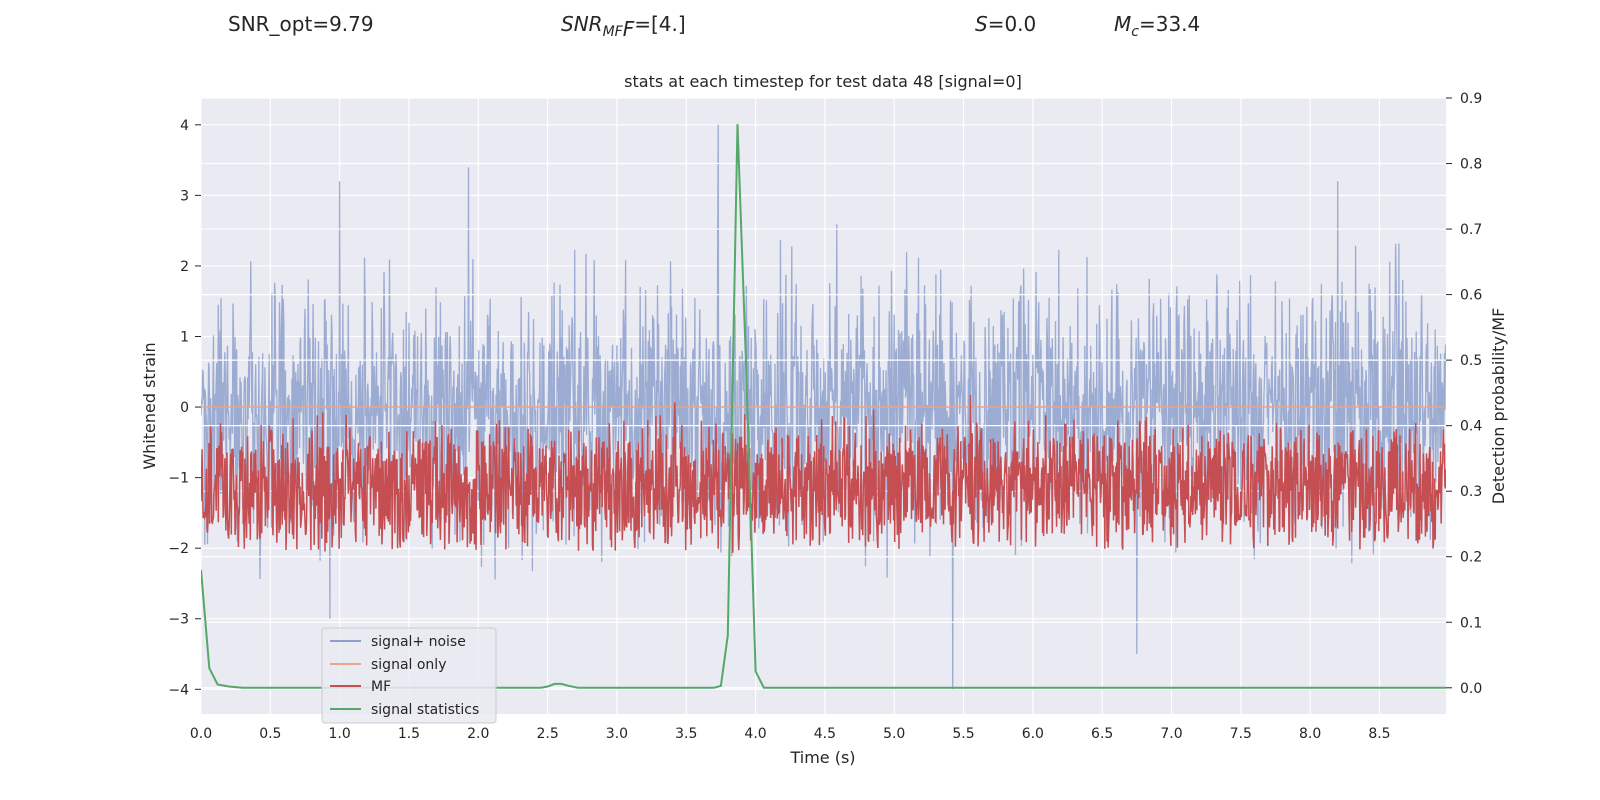  Describe the element at coordinates (1102, 734) in the screenshot. I see `x-tick-label: 6.5` at that location.